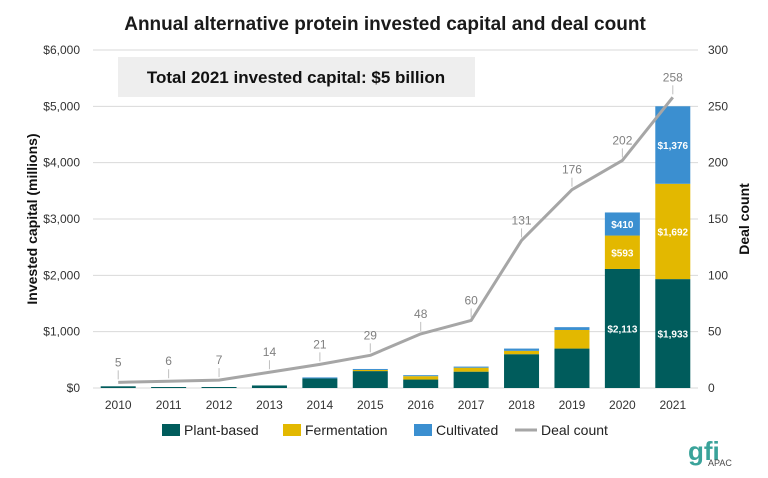 This screenshot has height=478, width=768. I want to click on bar-labels-layer: $2,113 $593 $410 $1,933 $1,692 $1,376, so click(647, 241).